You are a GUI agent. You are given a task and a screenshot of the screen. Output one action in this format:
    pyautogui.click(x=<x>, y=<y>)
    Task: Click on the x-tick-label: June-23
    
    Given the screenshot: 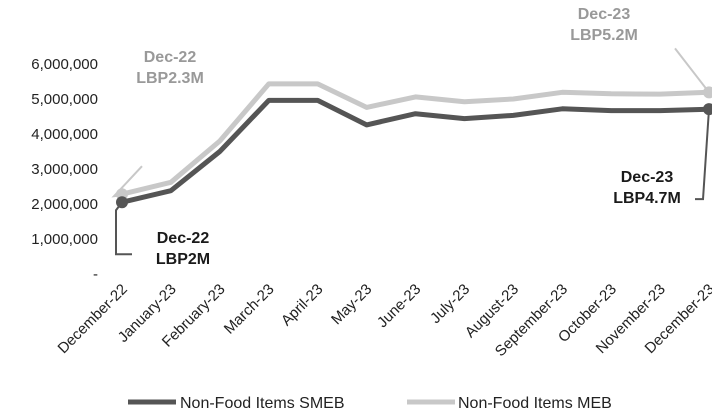 What is the action you would take?
    pyautogui.click(x=399, y=306)
    